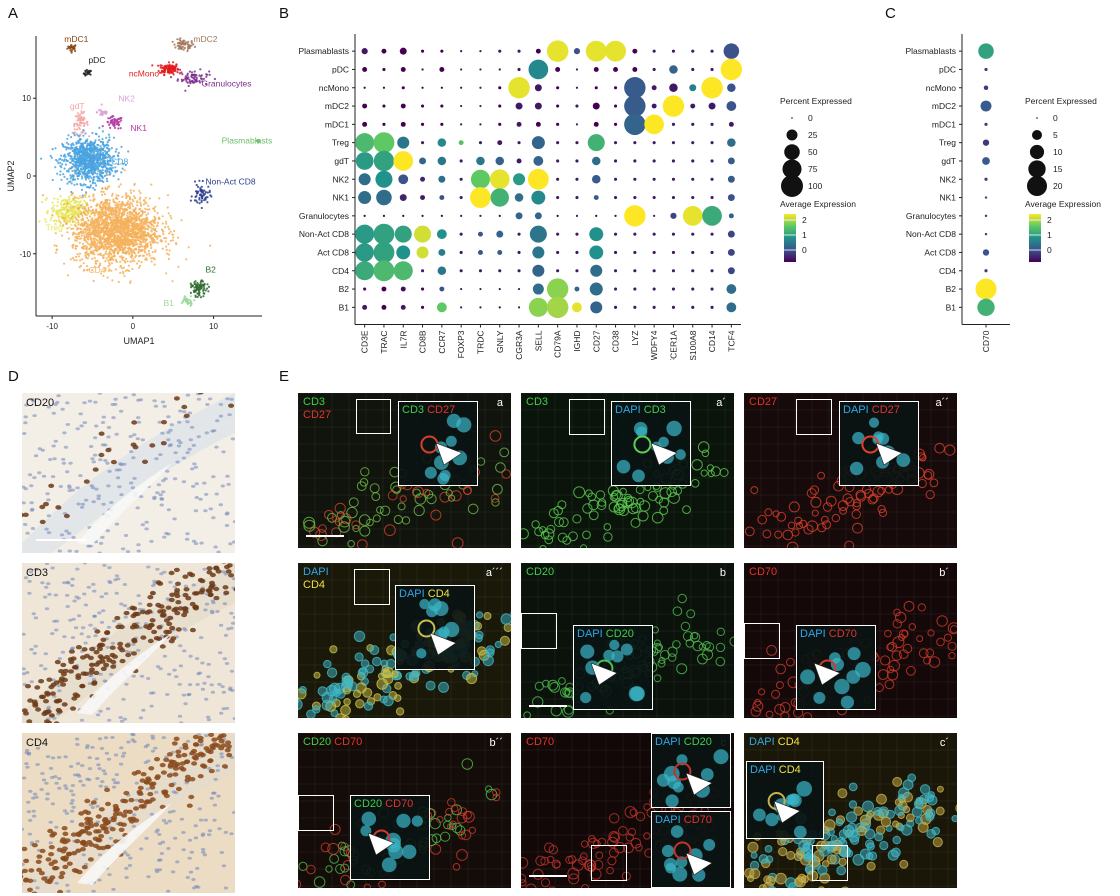  I want to click on umap-cluster-label: mDC2, so click(205, 39).